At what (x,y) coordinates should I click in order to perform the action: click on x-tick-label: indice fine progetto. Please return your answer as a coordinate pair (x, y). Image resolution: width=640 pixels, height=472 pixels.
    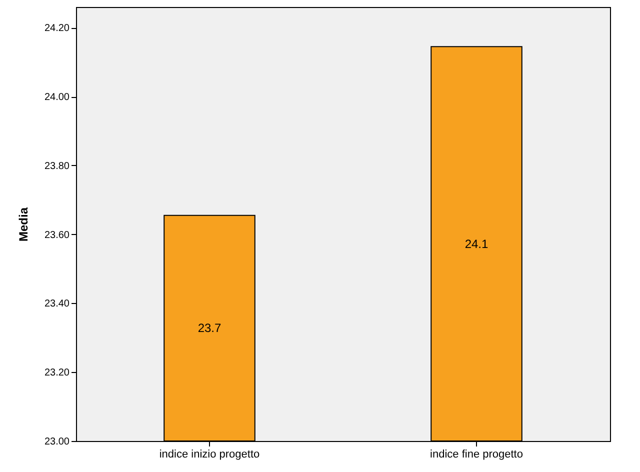
    Looking at the image, I should click on (476, 454).